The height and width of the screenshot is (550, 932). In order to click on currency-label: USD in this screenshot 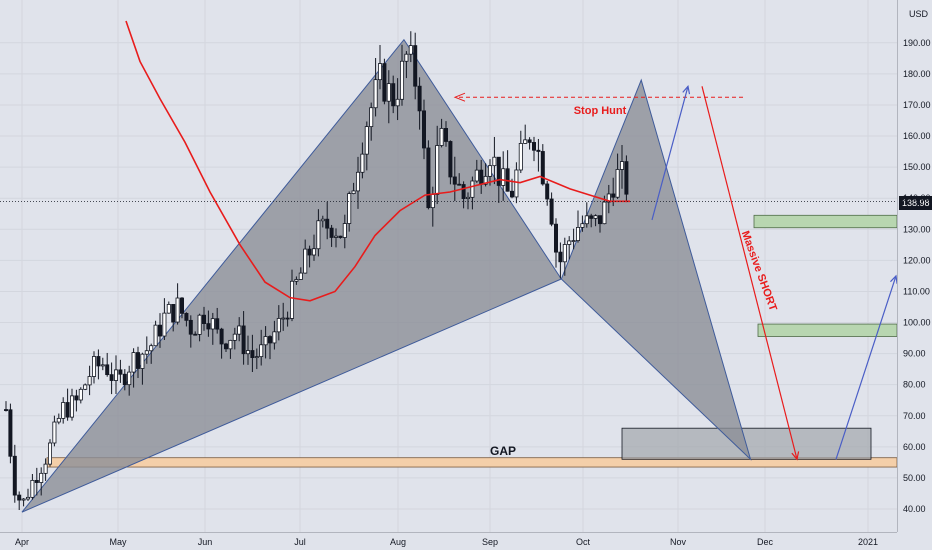, I will do `click(919, 14)`.